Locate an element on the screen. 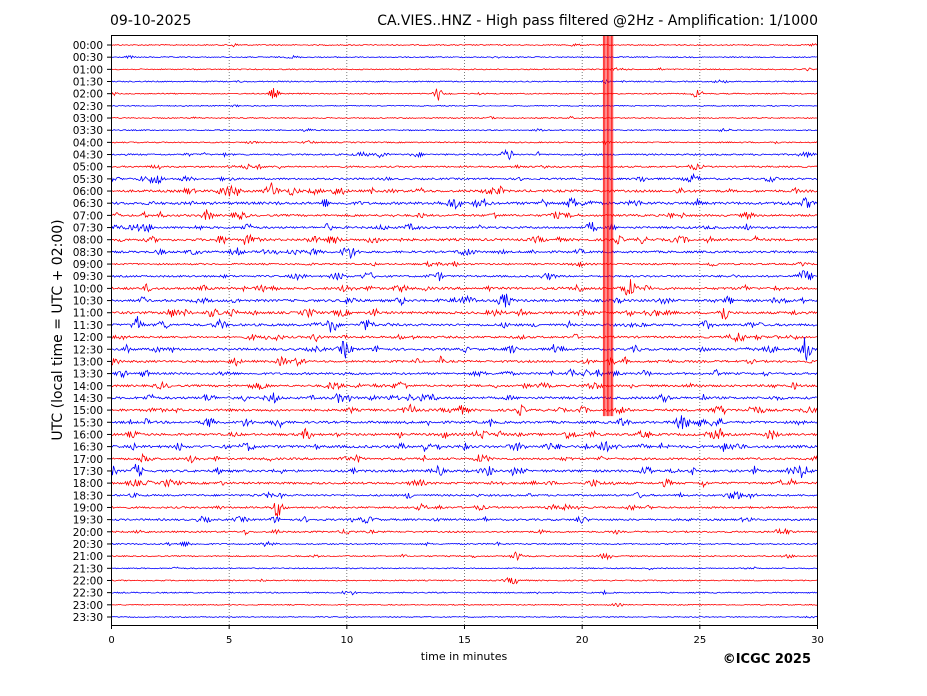 This screenshot has width=927, height=696. y-tick-label: 08:30 is located at coordinates (88, 253).